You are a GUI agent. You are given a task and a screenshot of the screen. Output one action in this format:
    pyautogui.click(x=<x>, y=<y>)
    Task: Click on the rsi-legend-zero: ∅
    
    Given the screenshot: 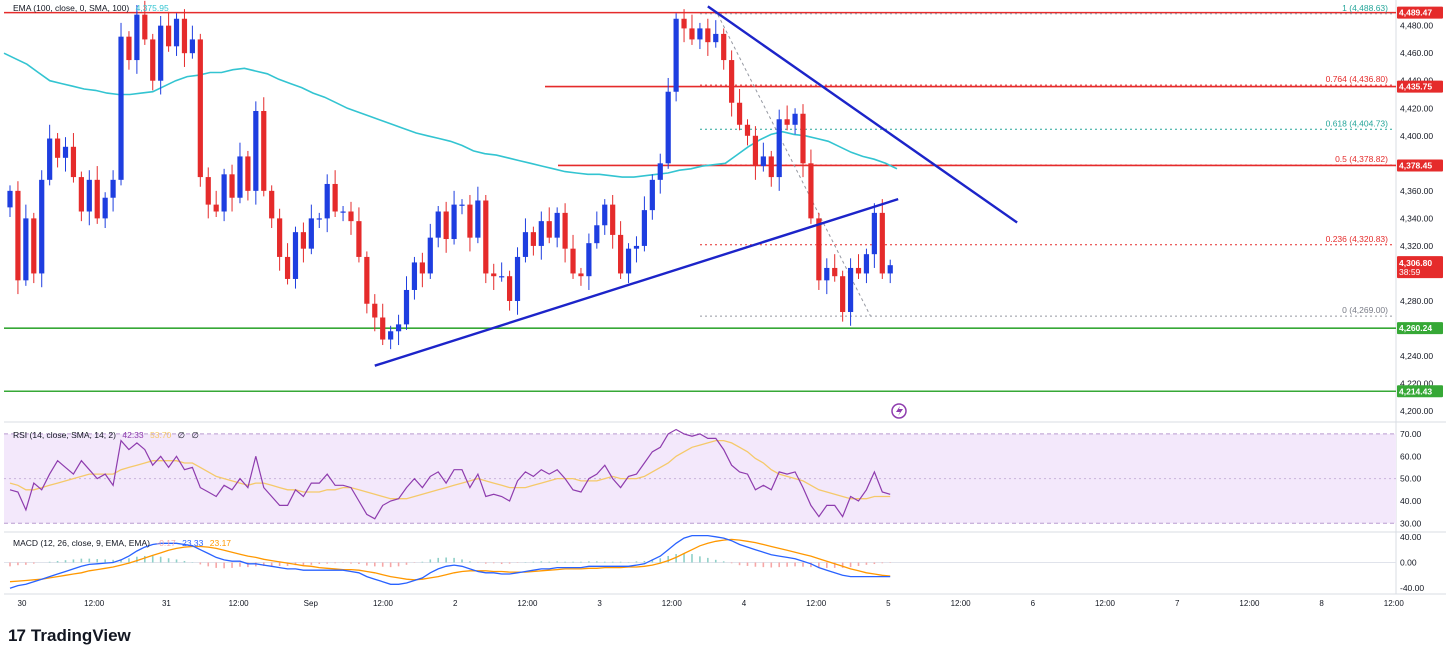 What is the action you would take?
    pyautogui.click(x=181, y=435)
    